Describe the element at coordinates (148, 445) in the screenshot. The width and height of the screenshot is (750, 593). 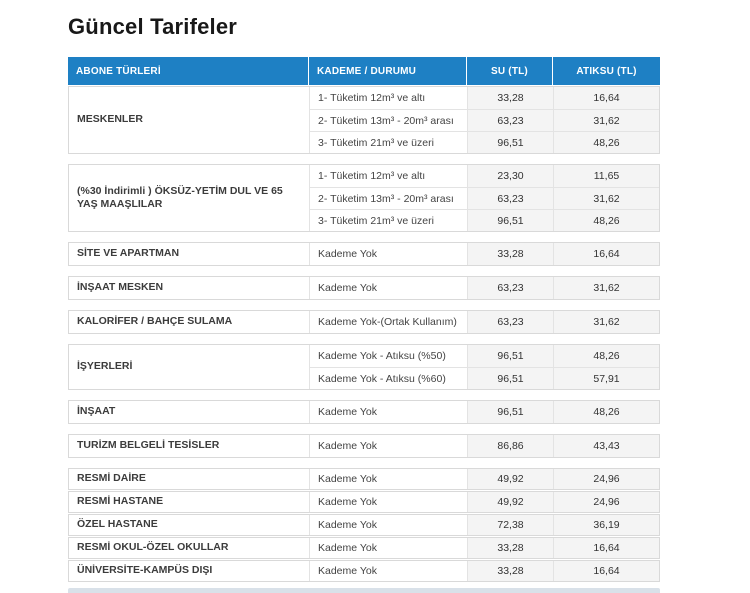
I see `subscriber-type-label: TURİZM BELGELİ TESİSLER` at that location.